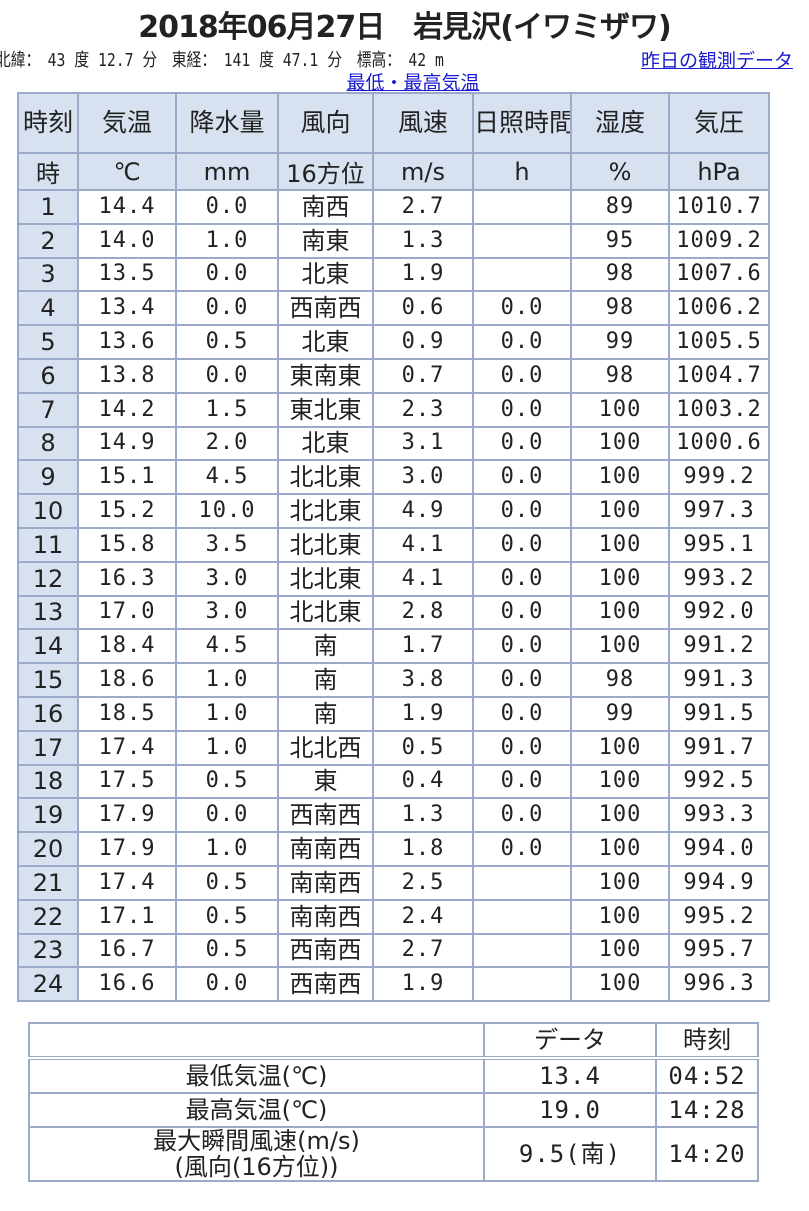  I want to click on cell: 997.3, so click(719, 511).